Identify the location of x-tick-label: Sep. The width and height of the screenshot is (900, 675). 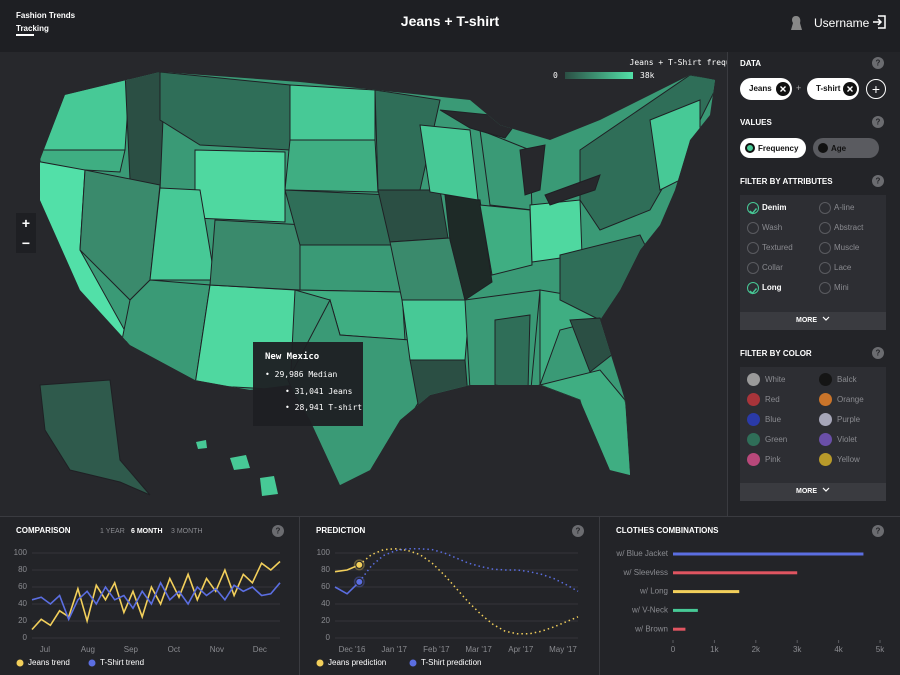
(131, 649).